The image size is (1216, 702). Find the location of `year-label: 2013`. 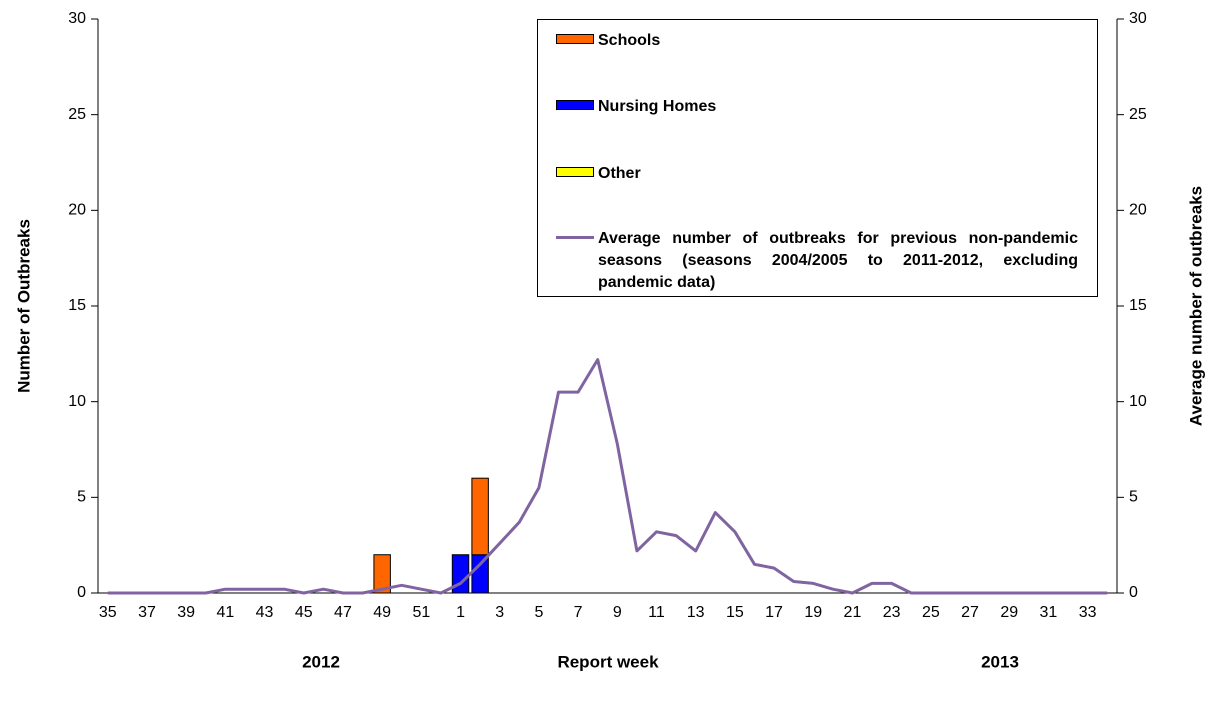

year-label: 2013 is located at coordinates (1000, 661).